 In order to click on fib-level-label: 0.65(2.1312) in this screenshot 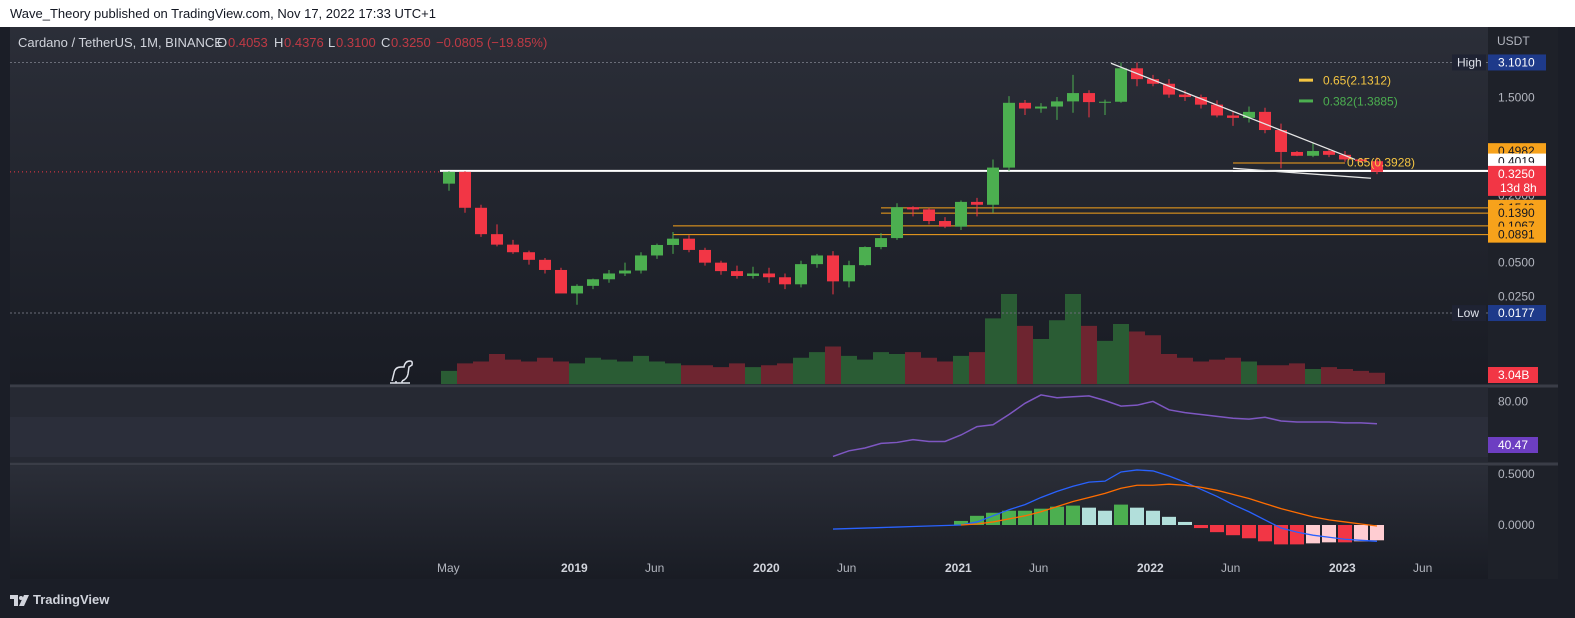, I will do `click(1357, 81)`.